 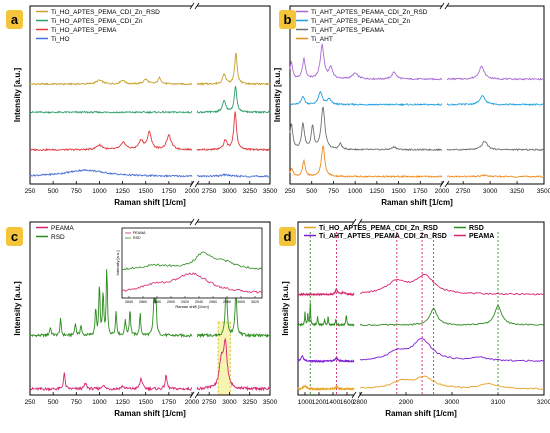 I want to click on axis-break-top, so click(x=194, y=6).